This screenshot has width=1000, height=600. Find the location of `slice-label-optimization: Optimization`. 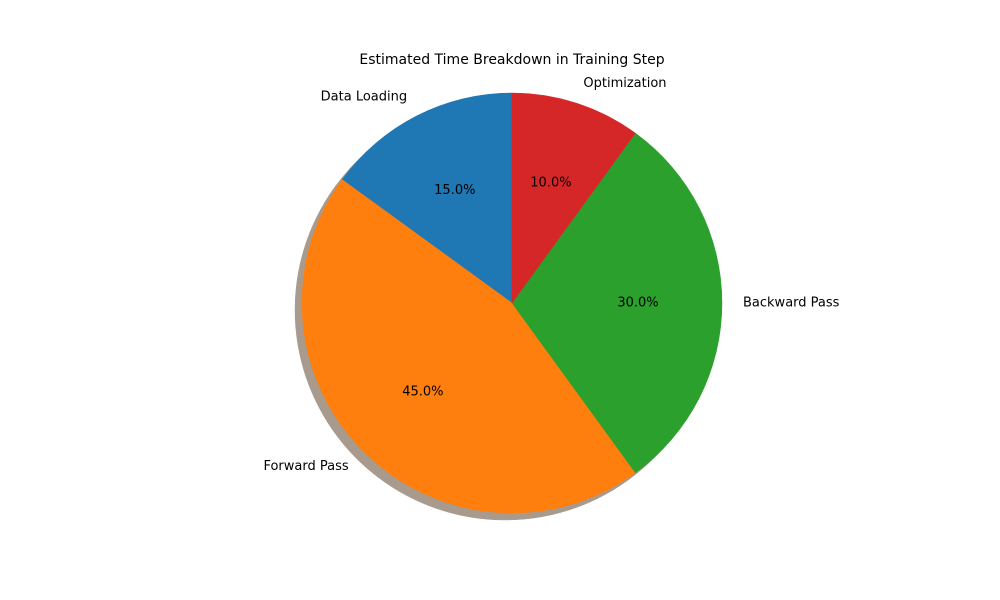

slice-label-optimization: Optimization is located at coordinates (624, 83).